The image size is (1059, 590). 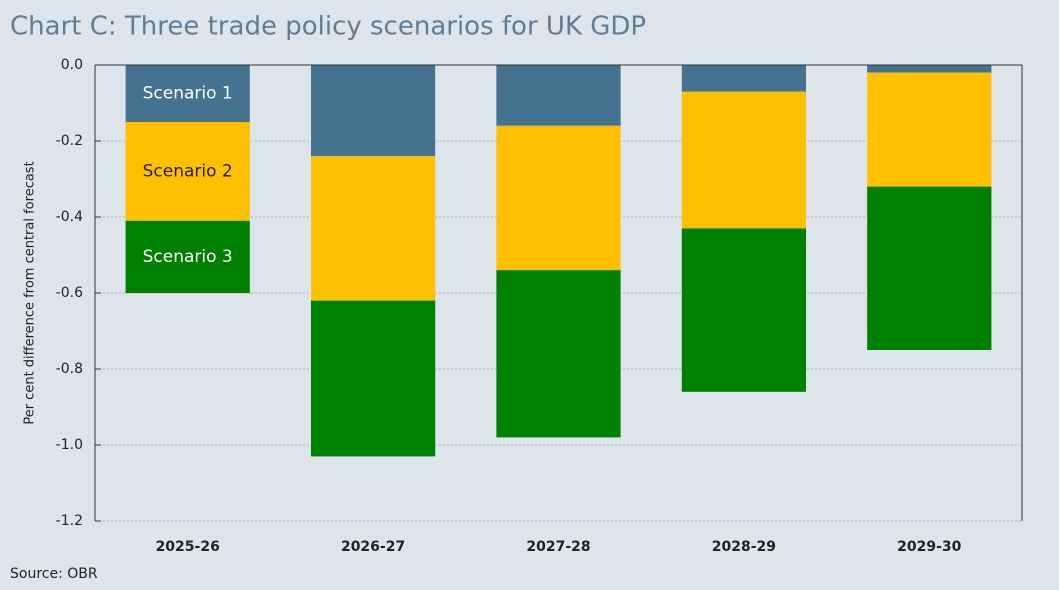 What do you see at coordinates (54, 574) in the screenshot?
I see `source: Source: OBR` at bounding box center [54, 574].